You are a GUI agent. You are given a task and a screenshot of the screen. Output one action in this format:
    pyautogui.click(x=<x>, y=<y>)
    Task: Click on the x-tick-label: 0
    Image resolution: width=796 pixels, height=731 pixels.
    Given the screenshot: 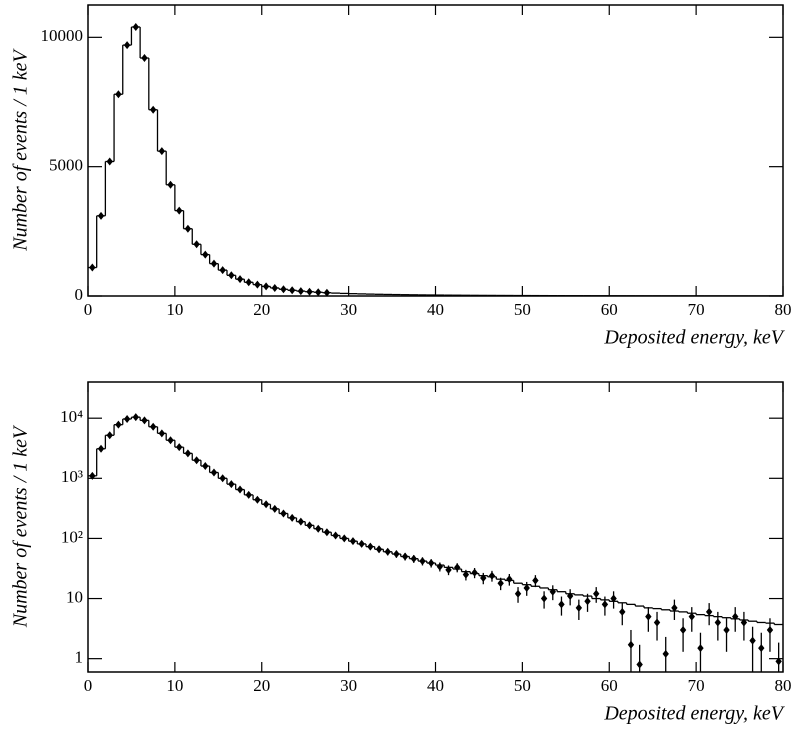 What is the action you would take?
    pyautogui.click(x=88, y=685)
    